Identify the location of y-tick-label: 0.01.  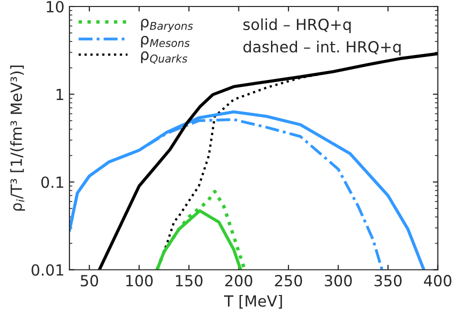
(48, 270).